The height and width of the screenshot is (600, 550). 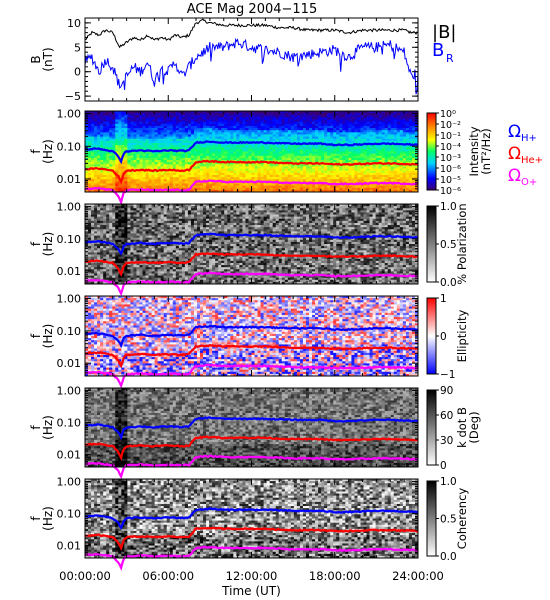 What do you see at coordinates (444, 32) in the screenshot?
I see `legend-b-magnitude: |B|` at bounding box center [444, 32].